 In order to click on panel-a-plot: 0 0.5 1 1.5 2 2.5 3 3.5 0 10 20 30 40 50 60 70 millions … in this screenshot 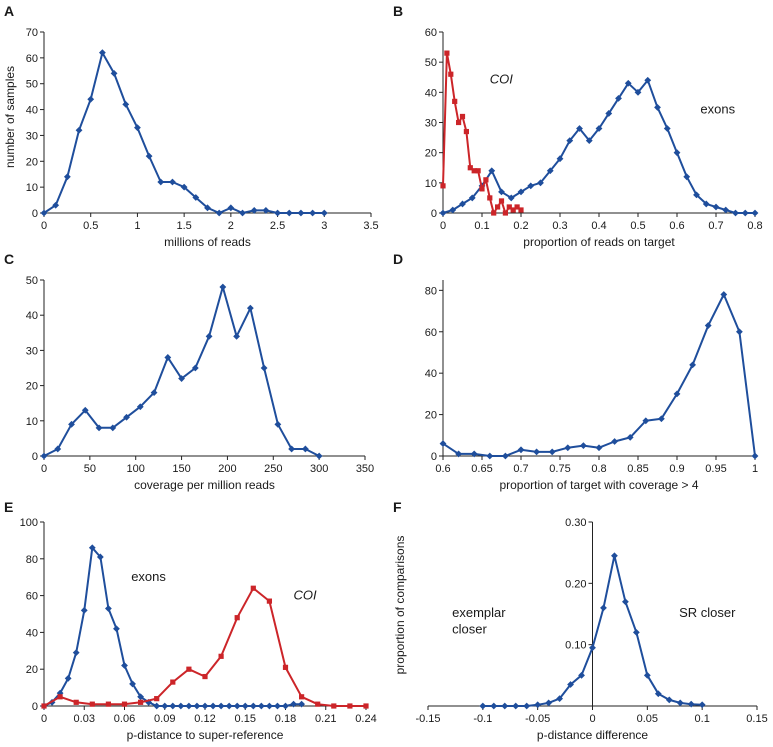, I will do `click(202, 138)`.